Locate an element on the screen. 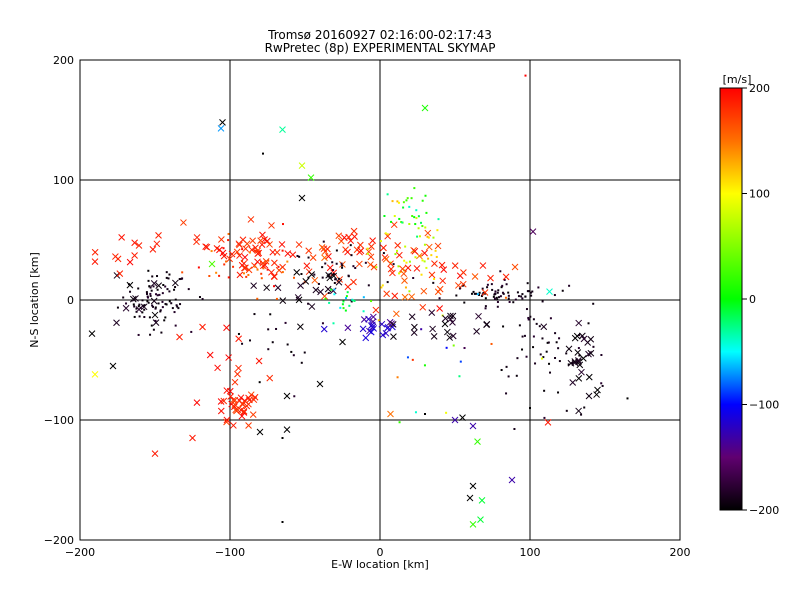 This screenshot has width=800, height=600. colorbar is located at coordinates (731, 299).